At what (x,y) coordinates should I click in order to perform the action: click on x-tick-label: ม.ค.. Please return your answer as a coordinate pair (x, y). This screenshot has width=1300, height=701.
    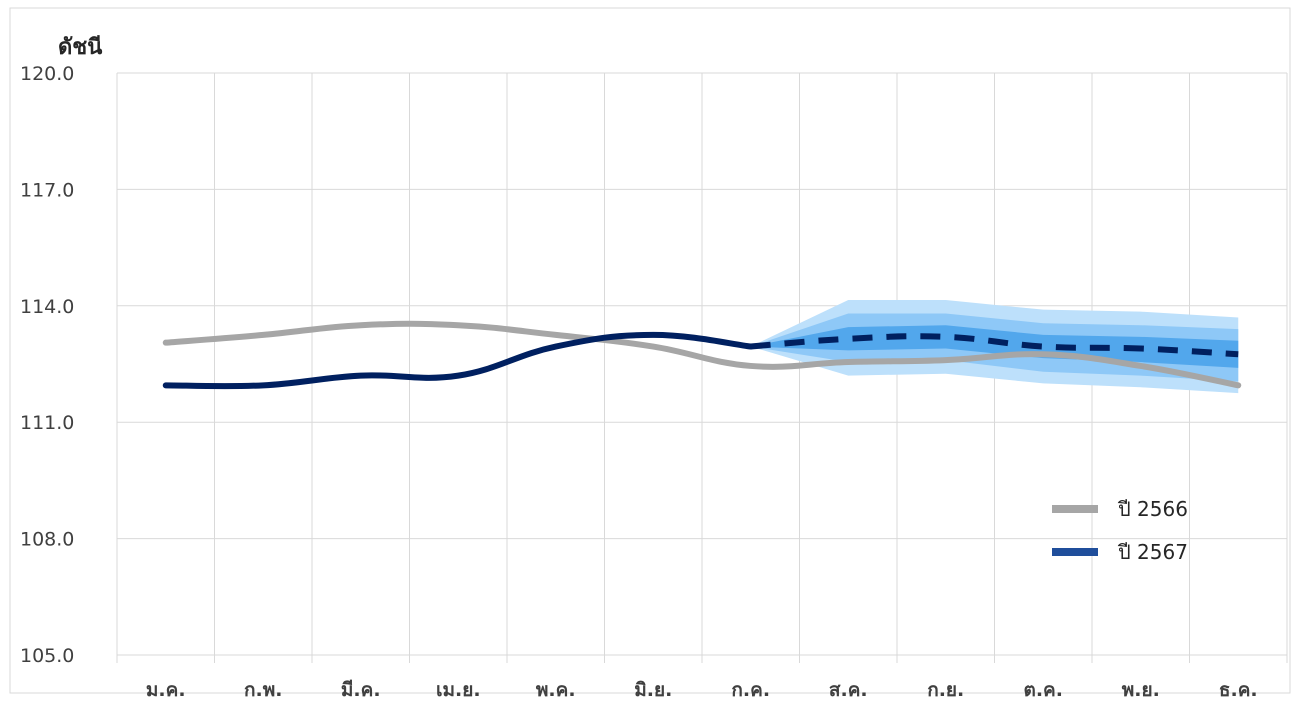
    Looking at the image, I should click on (166, 690).